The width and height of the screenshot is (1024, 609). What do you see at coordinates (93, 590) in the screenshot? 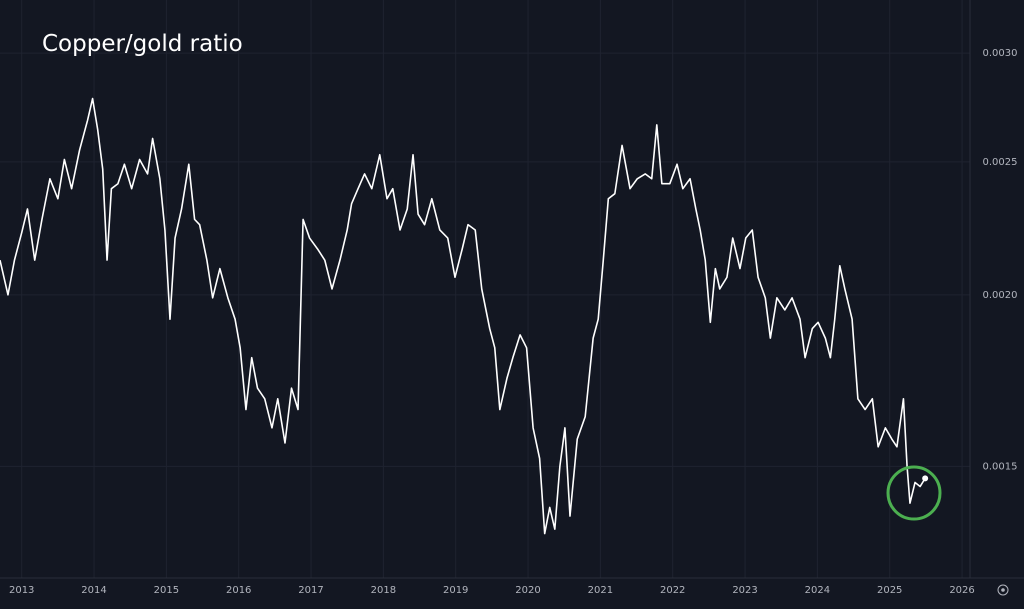
I see `x-tick-label: 2014` at bounding box center [93, 590].